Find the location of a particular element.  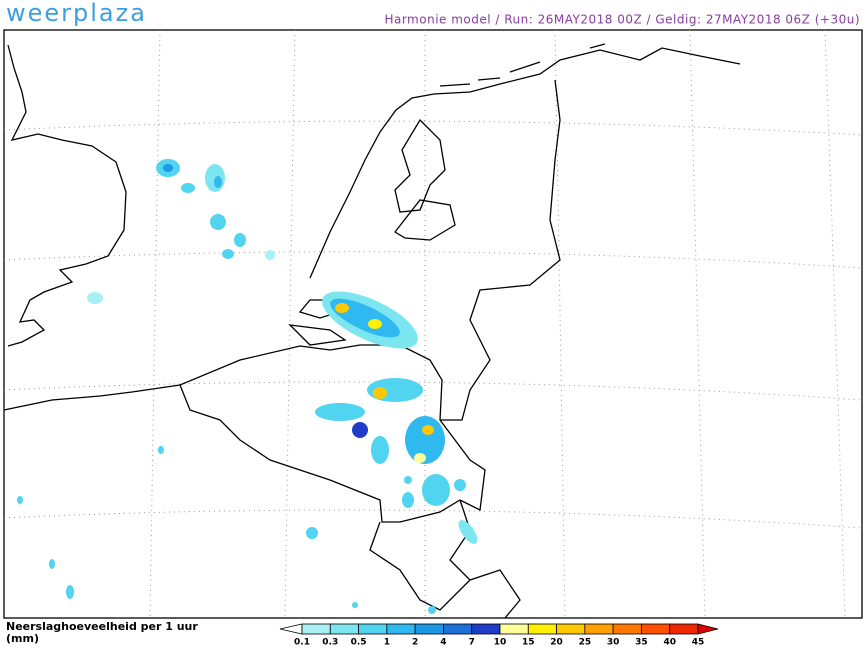

legend-level-label: 20 is located at coordinates (556, 643).